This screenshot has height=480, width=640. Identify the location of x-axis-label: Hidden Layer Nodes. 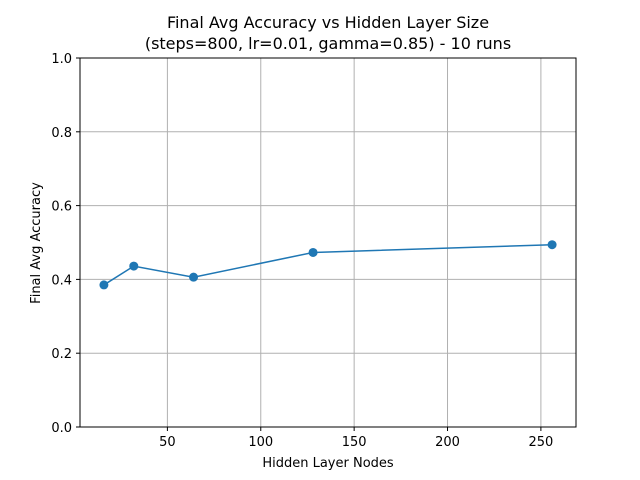
(328, 463).